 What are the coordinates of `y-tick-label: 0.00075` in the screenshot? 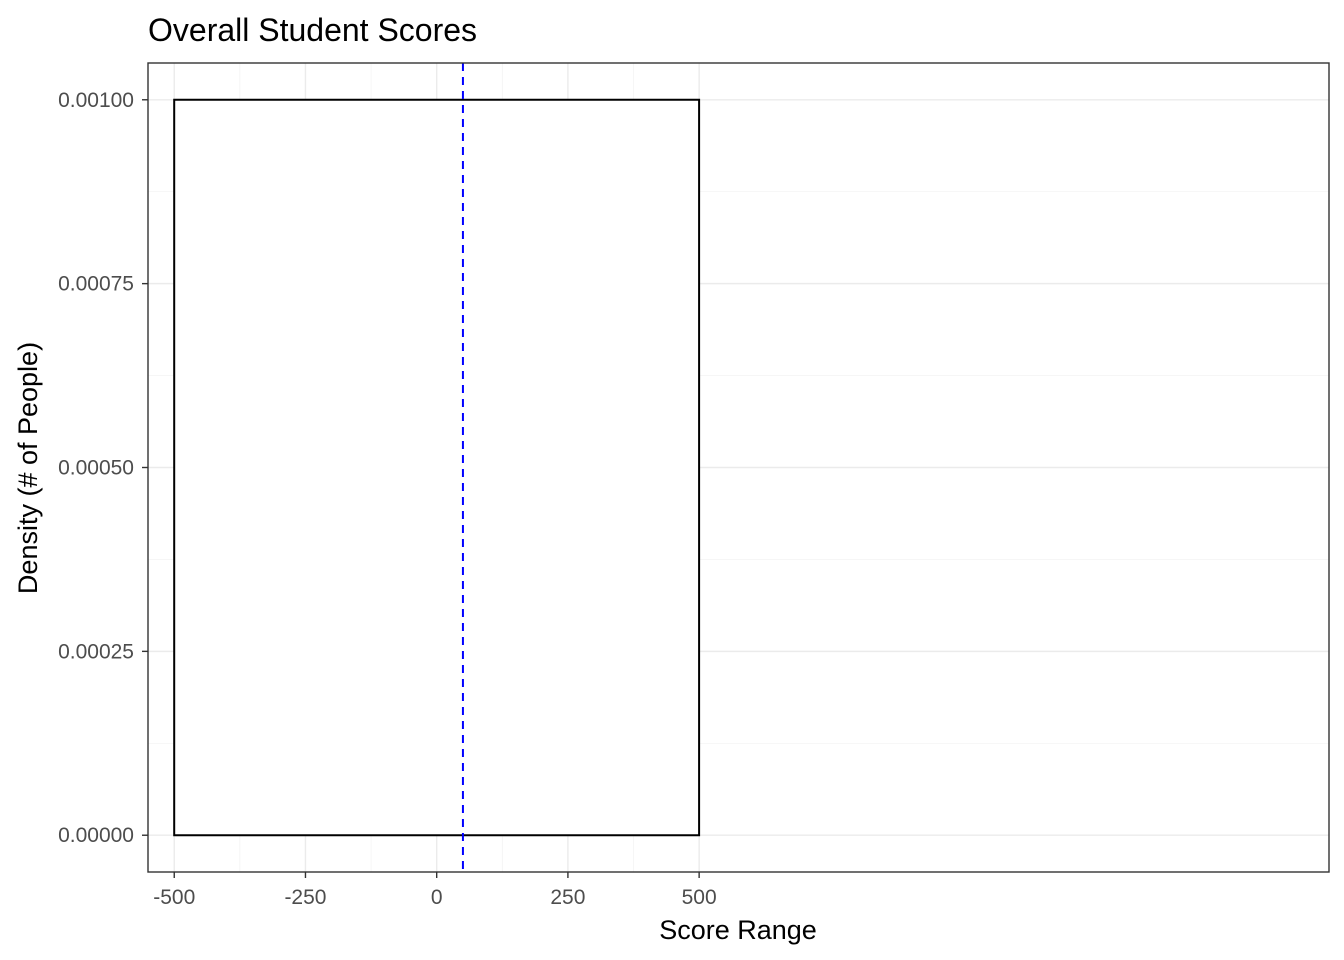 It's located at (96, 284).